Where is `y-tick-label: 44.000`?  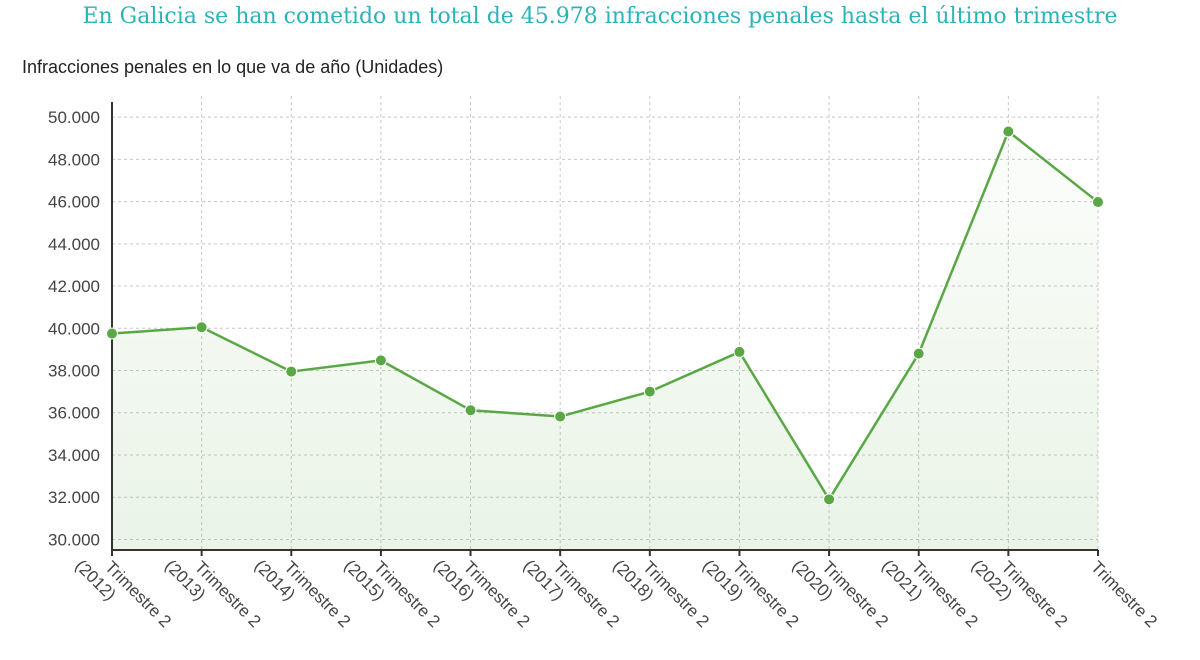
y-tick-label: 44.000 is located at coordinates (74, 244).